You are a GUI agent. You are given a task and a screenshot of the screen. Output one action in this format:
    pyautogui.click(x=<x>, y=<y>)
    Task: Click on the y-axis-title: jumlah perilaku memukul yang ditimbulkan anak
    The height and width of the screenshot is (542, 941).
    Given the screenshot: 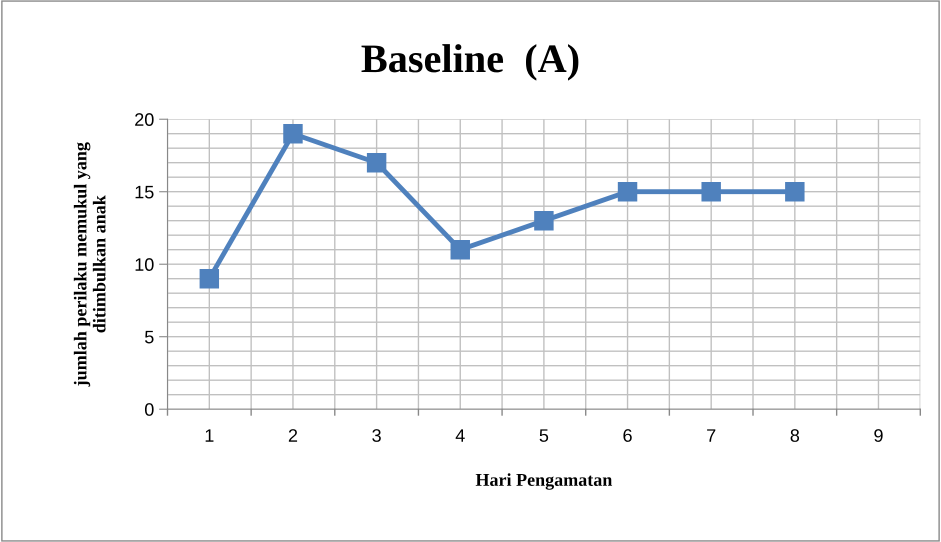 What is the action you would take?
    pyautogui.click(x=90, y=264)
    